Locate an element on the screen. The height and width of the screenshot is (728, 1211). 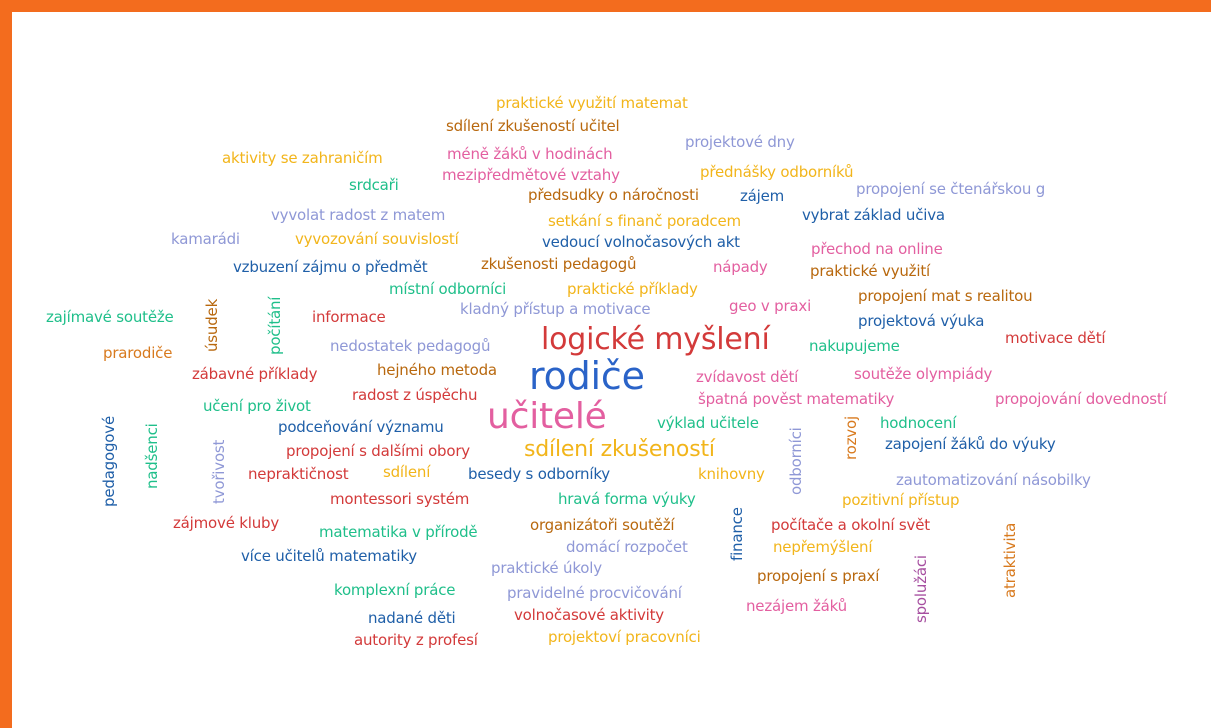
word: nadané děti is located at coordinates (412, 618).